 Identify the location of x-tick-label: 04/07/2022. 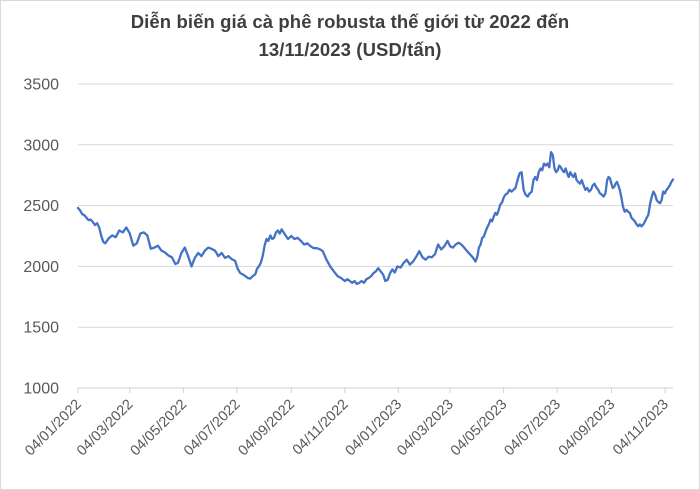
(212, 428).